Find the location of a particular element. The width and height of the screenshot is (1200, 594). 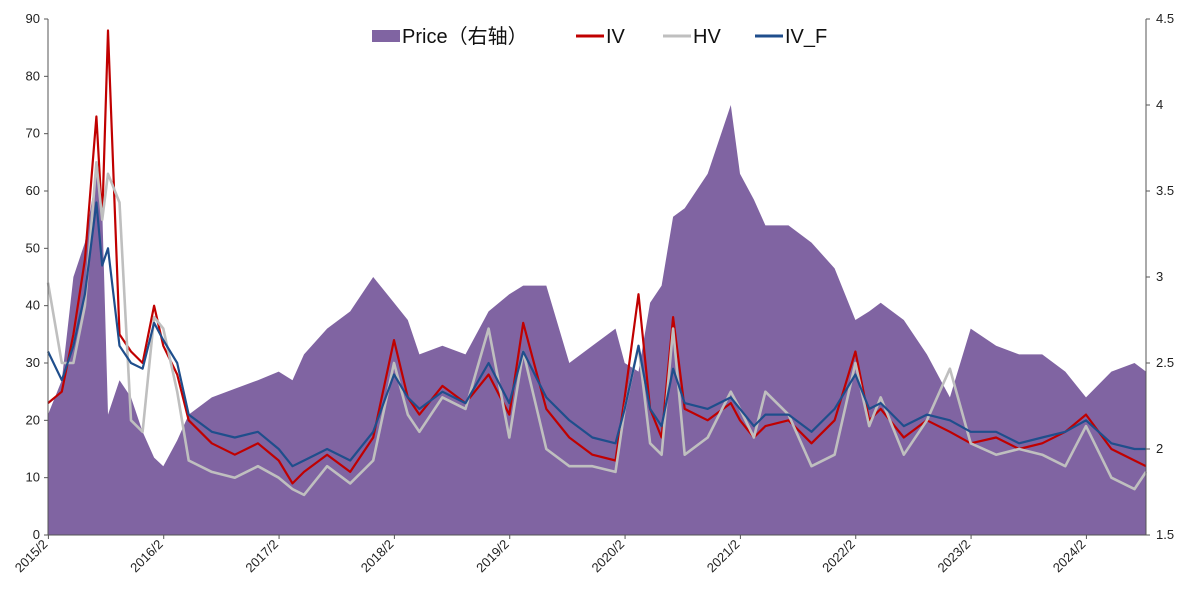

x-tick-label: 2017/2 is located at coordinates (261, 556).